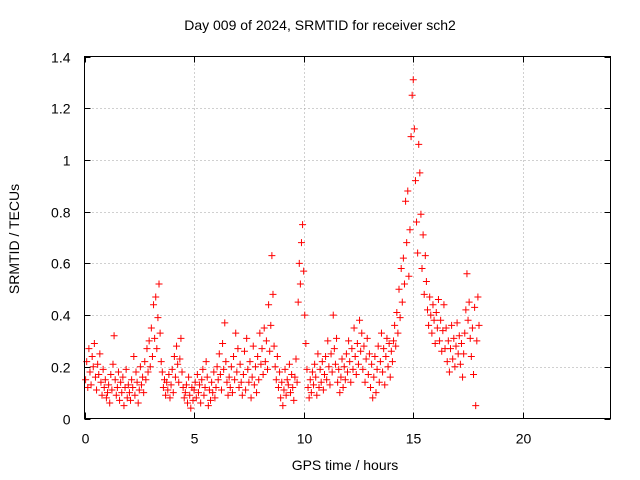  Describe the element at coordinates (67, 420) in the screenshot. I see `y-tick-label: 0` at that location.